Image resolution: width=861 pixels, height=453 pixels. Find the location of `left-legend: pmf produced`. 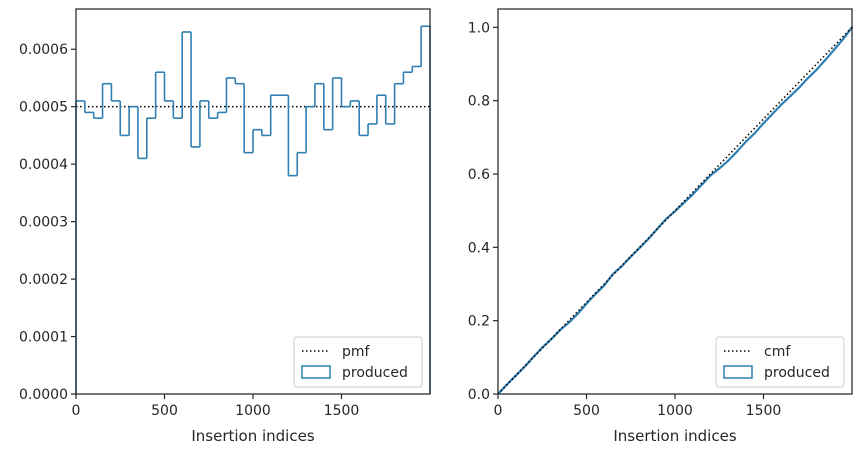

left-legend: pmf produced is located at coordinates (358, 362).